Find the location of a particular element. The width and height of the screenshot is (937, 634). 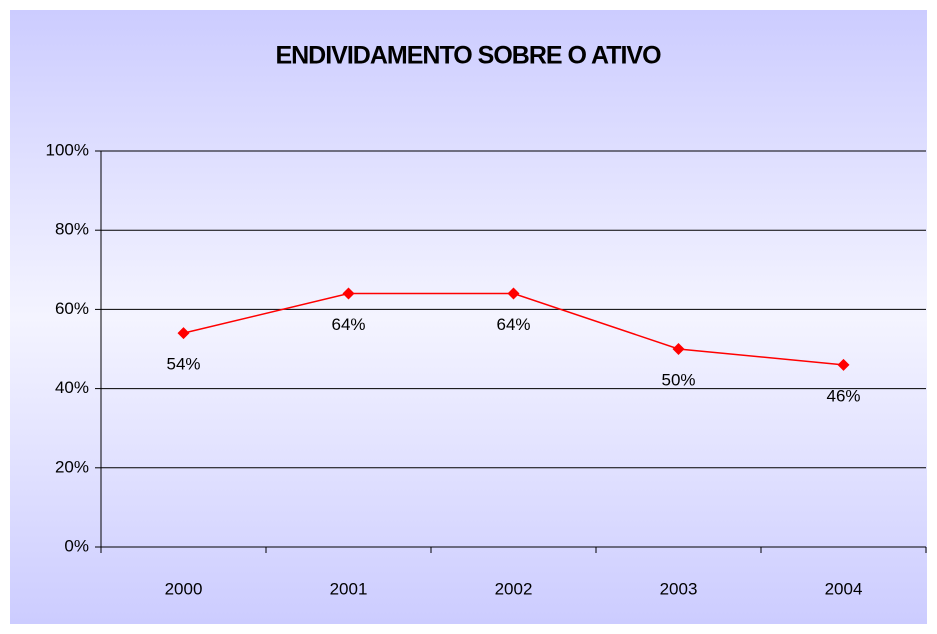

y-tick-label: 100% is located at coordinates (67, 149).